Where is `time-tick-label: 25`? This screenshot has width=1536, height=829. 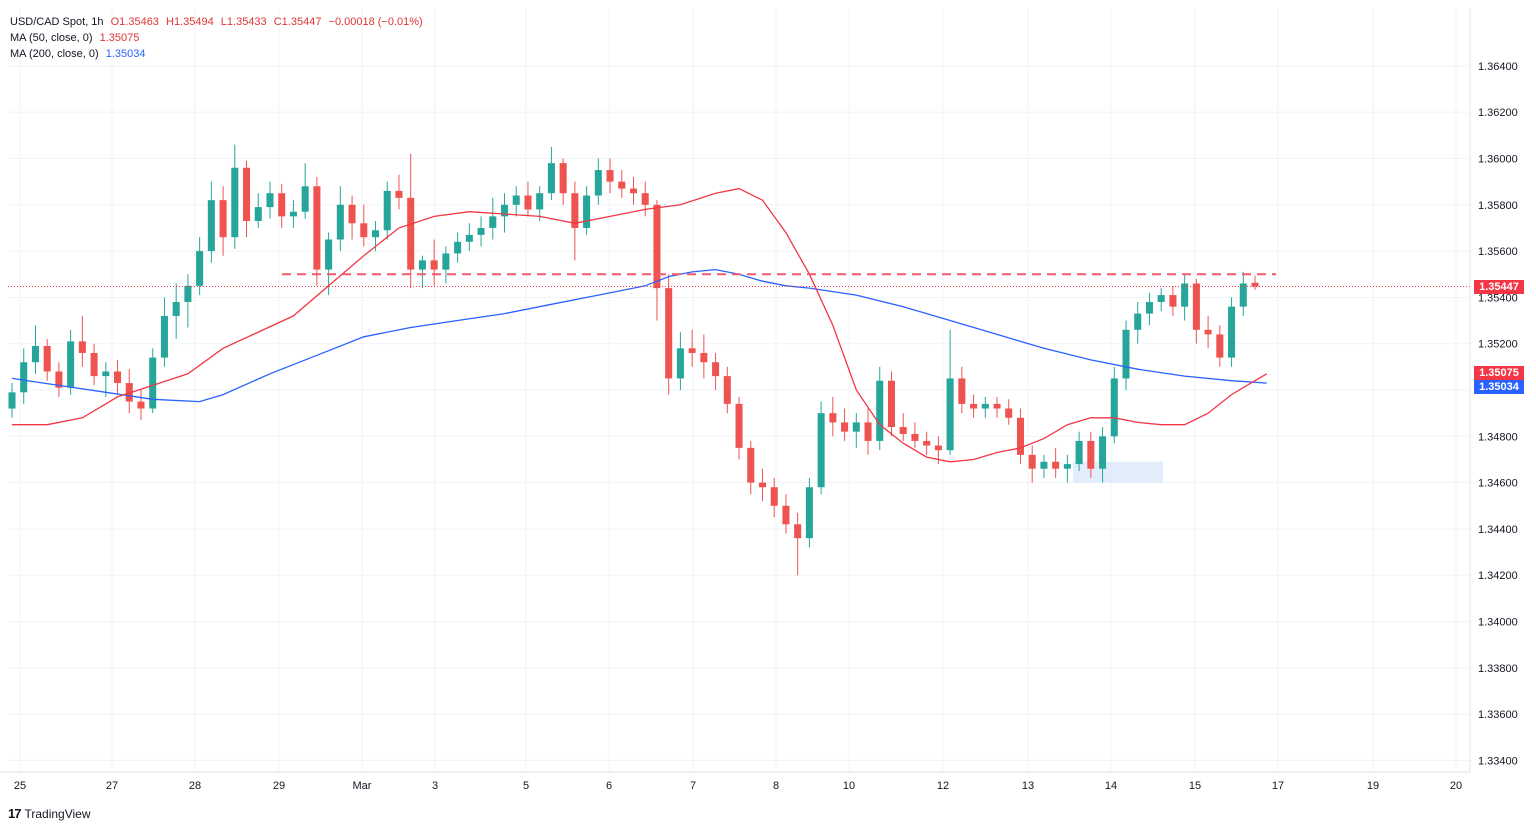 time-tick-label: 25 is located at coordinates (20, 786).